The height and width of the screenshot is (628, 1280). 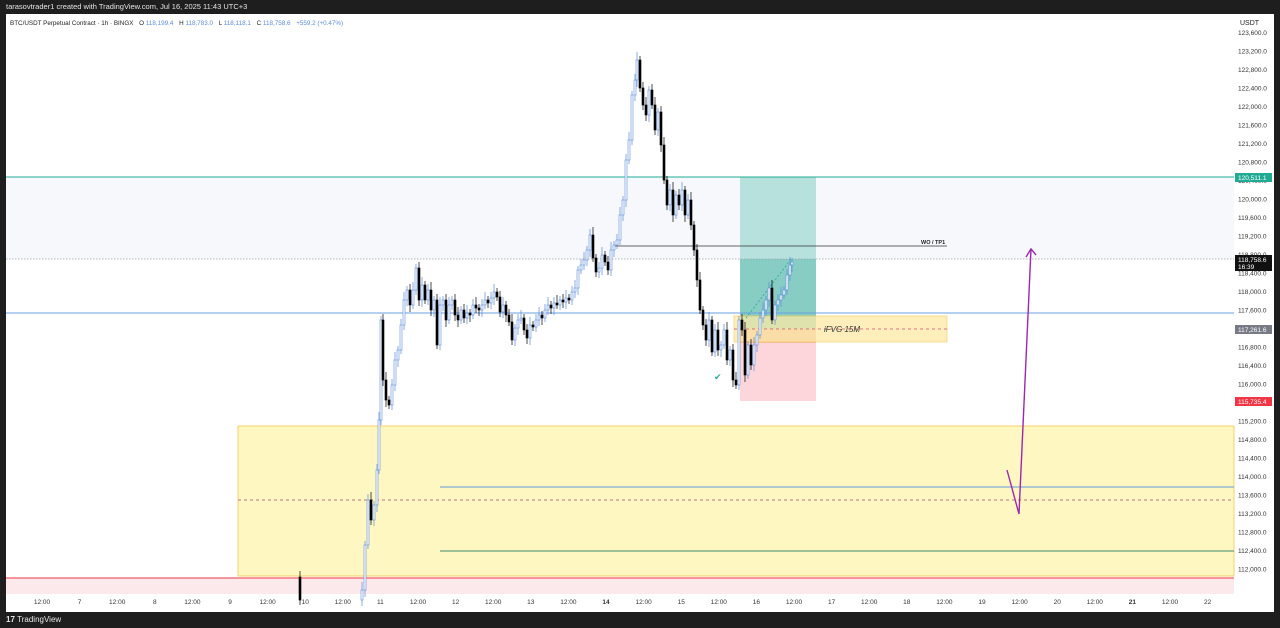 I want to click on price-axis-label: 117,600.0, so click(x=1252, y=311).